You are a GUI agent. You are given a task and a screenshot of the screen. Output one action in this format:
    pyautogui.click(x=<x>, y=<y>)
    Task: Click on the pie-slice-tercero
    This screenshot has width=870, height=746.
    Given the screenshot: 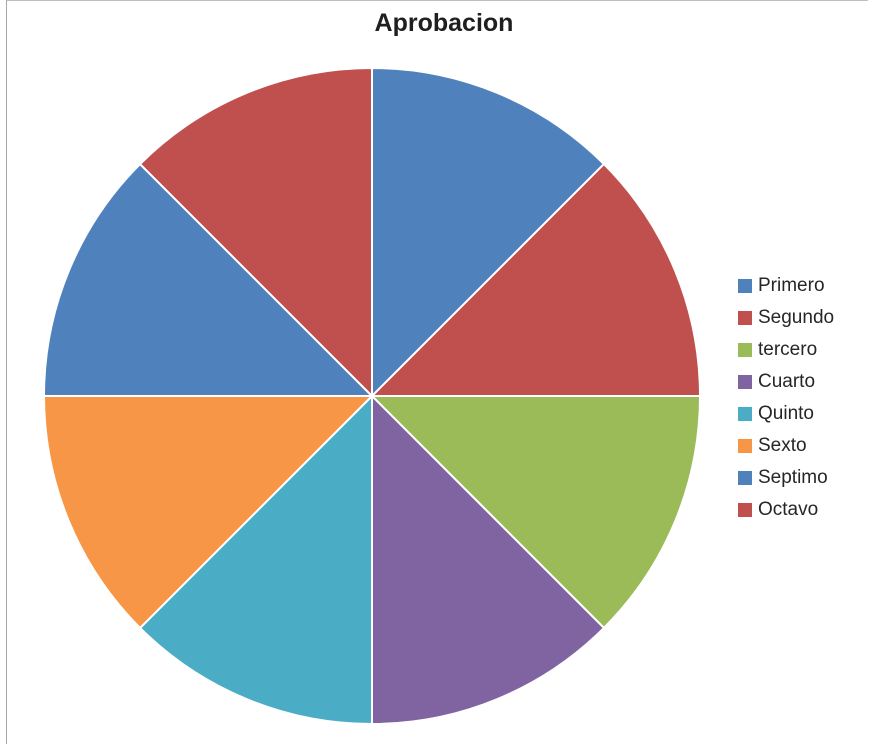 What is the action you would take?
    pyautogui.click(x=535, y=512)
    